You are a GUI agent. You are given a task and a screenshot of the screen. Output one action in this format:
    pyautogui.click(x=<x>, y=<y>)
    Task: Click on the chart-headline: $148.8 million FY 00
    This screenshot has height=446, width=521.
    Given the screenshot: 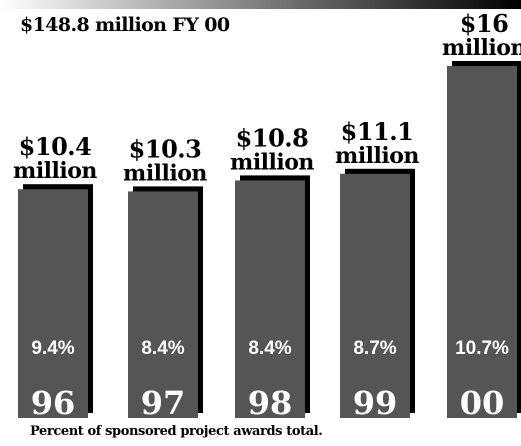 What is the action you would take?
    pyautogui.click(x=125, y=25)
    